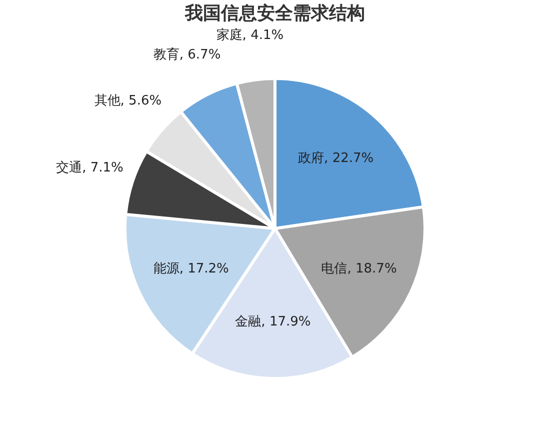 The width and height of the screenshot is (550, 435). Describe the element at coordinates (187, 54) in the screenshot. I see `slice-label: 教育, 6.7%` at that location.